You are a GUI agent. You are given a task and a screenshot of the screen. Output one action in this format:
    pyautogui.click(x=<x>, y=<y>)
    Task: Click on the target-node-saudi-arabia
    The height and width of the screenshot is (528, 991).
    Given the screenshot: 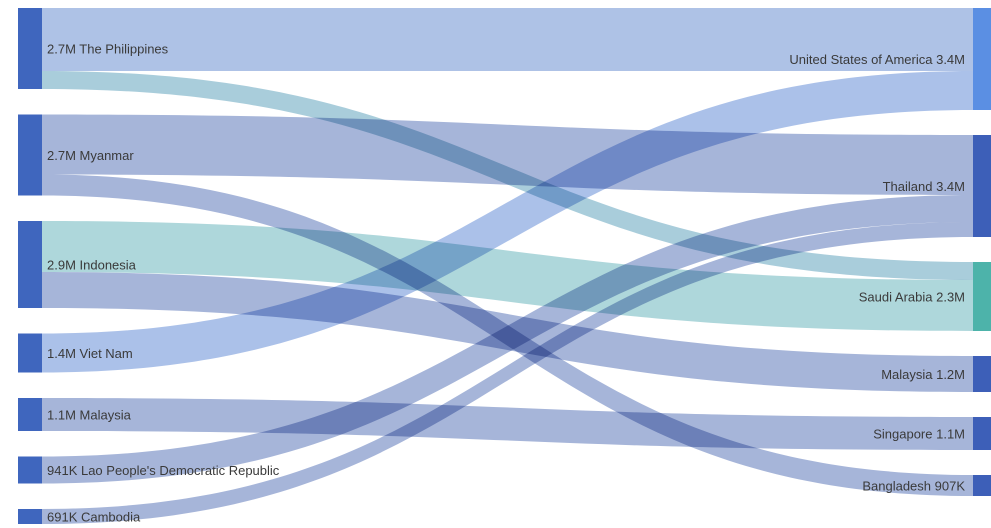 What is the action you would take?
    pyautogui.click(x=982, y=296)
    